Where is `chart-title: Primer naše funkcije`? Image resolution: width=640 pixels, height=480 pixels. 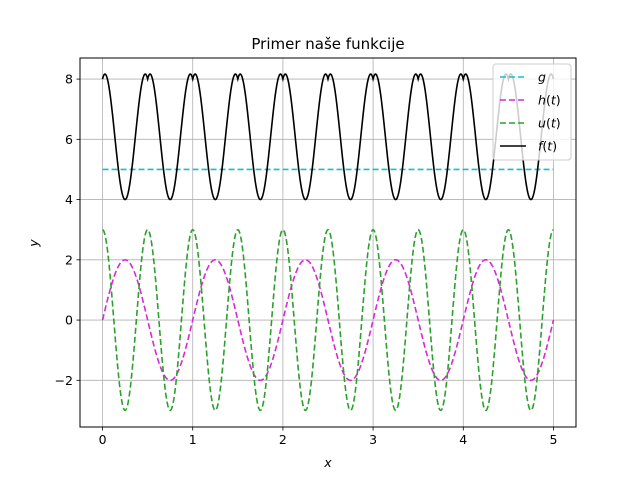 chart-title: Primer naše funkcije is located at coordinates (327, 44).